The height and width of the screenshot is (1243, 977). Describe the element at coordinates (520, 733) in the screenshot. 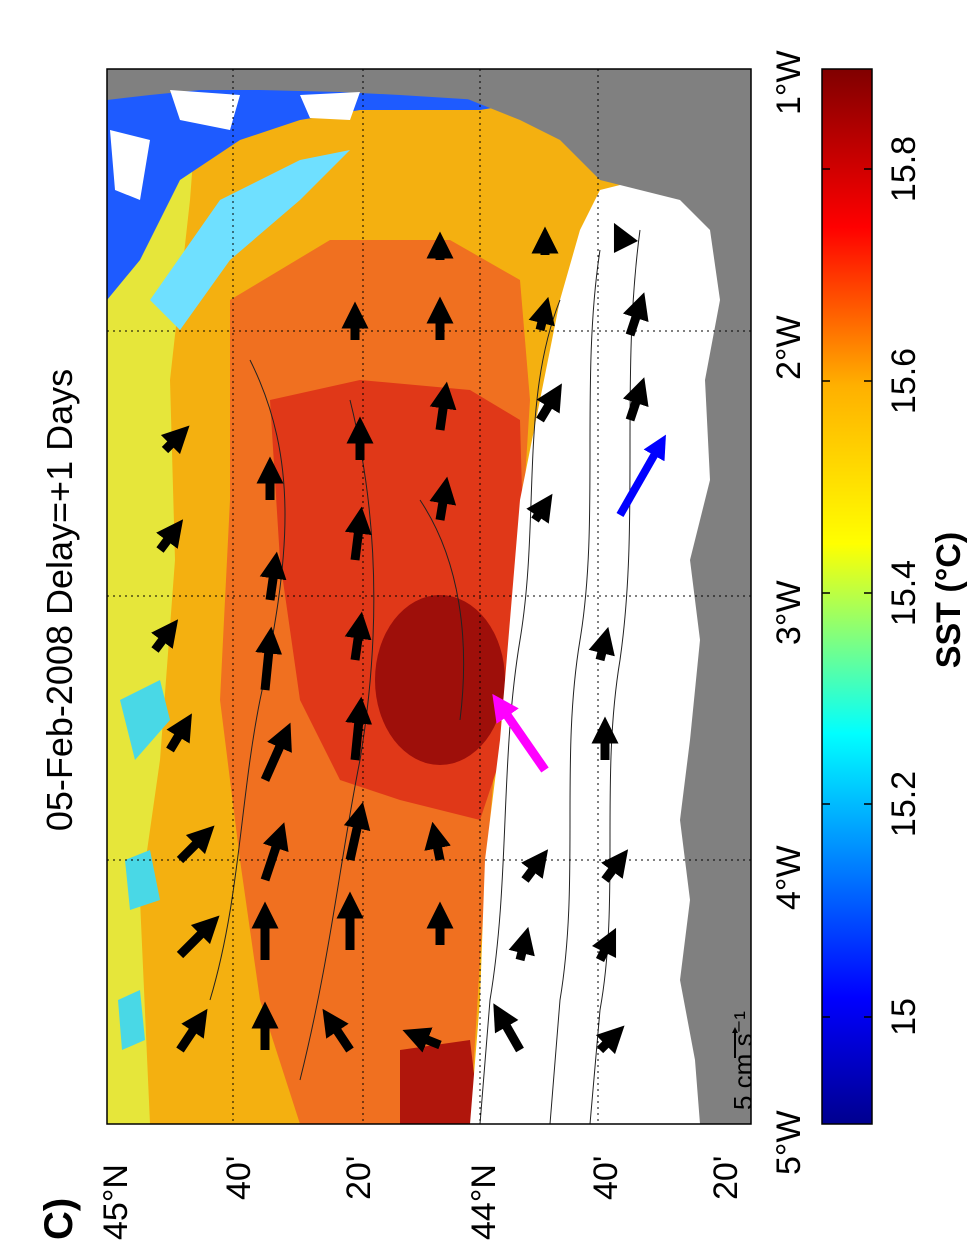

I see `highlight-arrow-magenta` at that location.